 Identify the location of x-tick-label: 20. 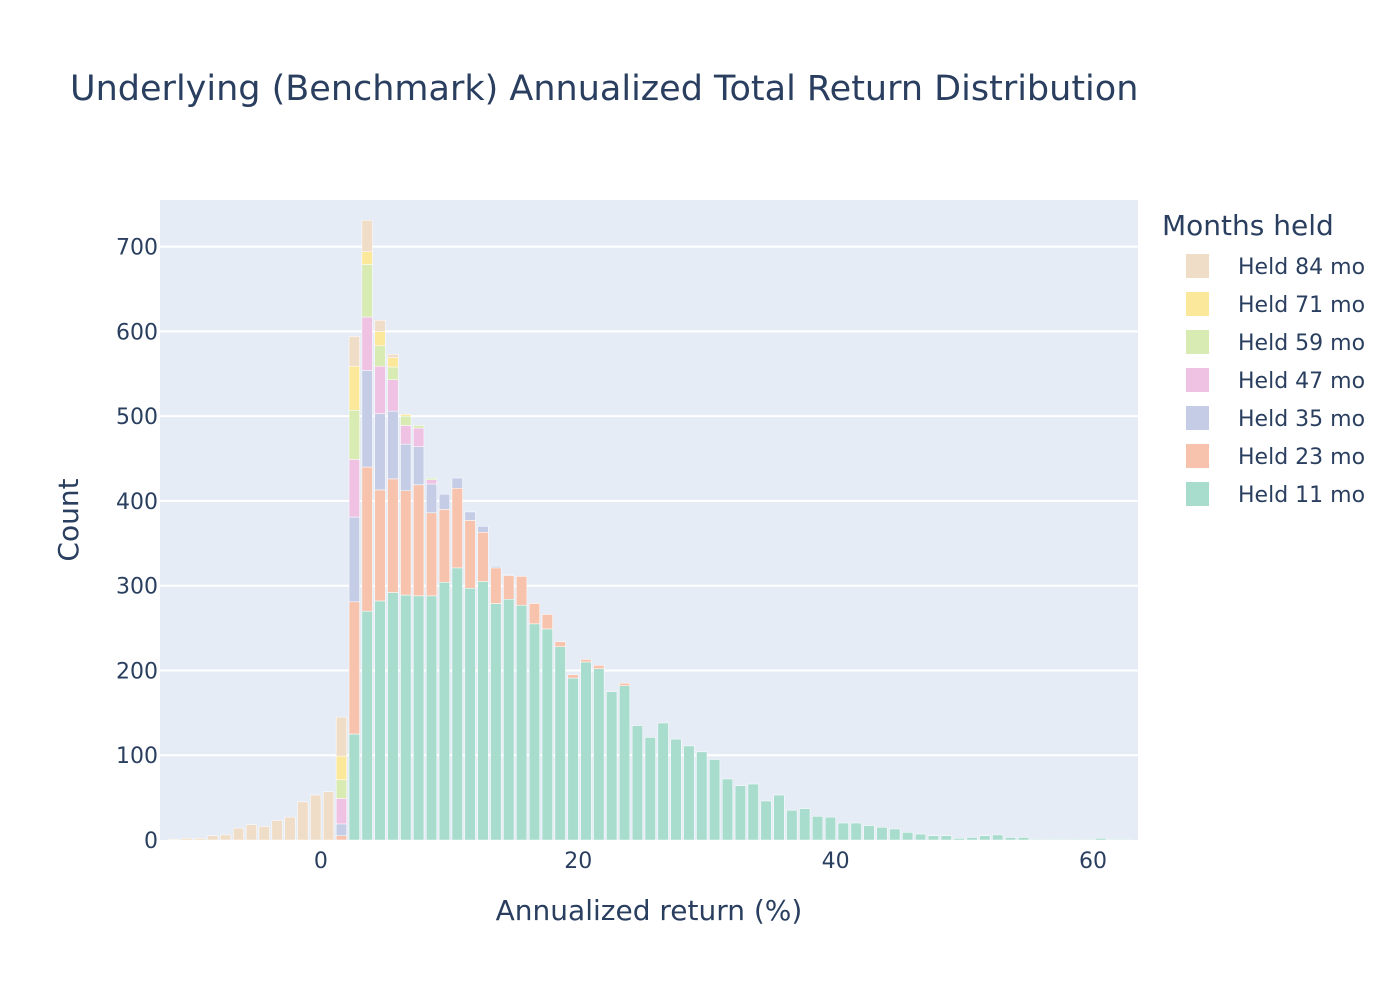
(578, 861).